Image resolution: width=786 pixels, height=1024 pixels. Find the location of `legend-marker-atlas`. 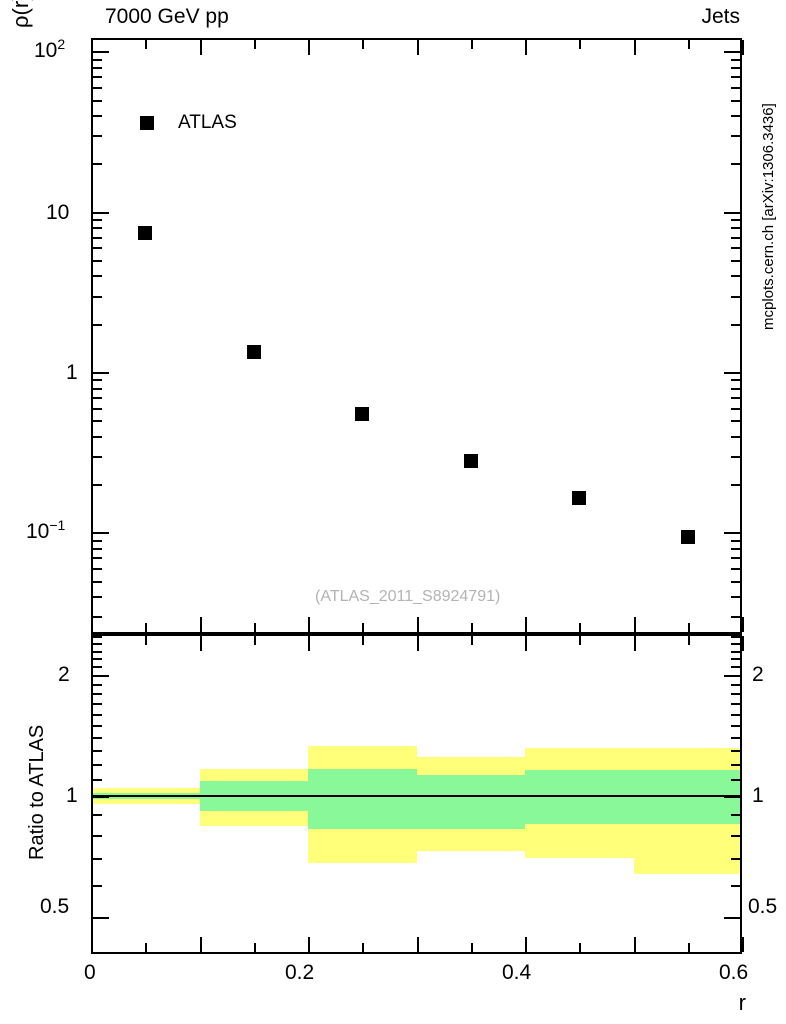

legend-marker-atlas is located at coordinates (147, 123).